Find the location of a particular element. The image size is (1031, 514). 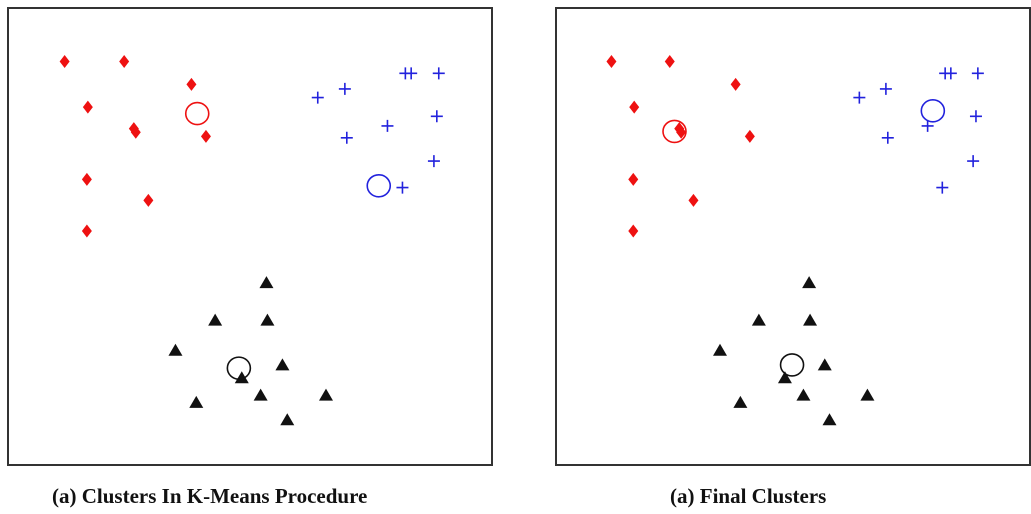

right-plot-caption: (a) Final Clusters is located at coordinates (748, 496).